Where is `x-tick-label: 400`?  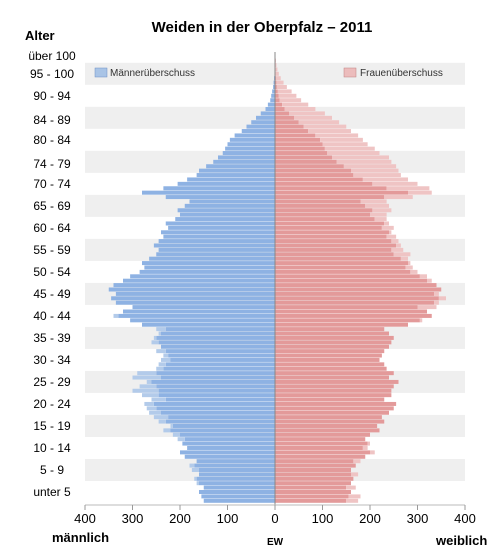 x-tick-label: 400 is located at coordinates (85, 518).